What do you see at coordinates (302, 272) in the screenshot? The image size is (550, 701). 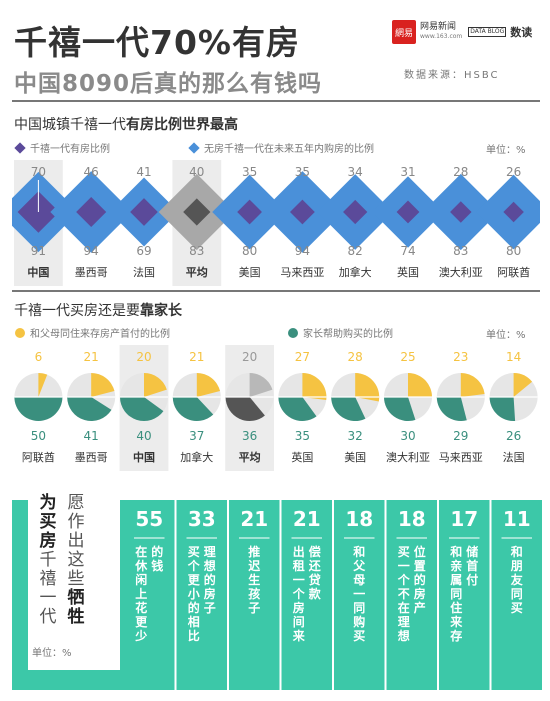 I see `category-label: 马来西亚` at bounding box center [302, 272].